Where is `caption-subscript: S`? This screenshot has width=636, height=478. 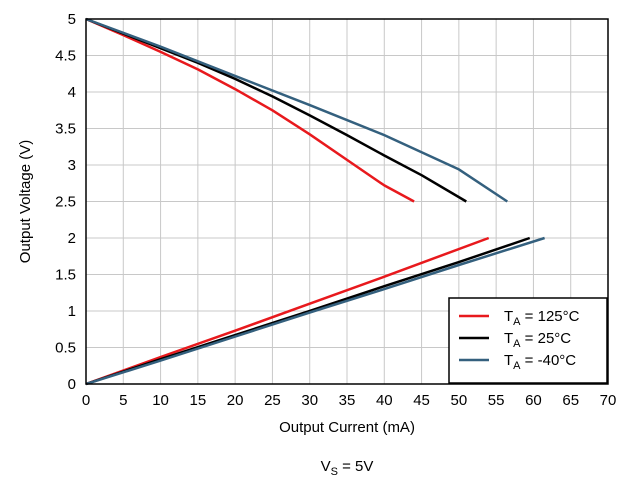 caption-subscript: S is located at coordinates (334, 472).